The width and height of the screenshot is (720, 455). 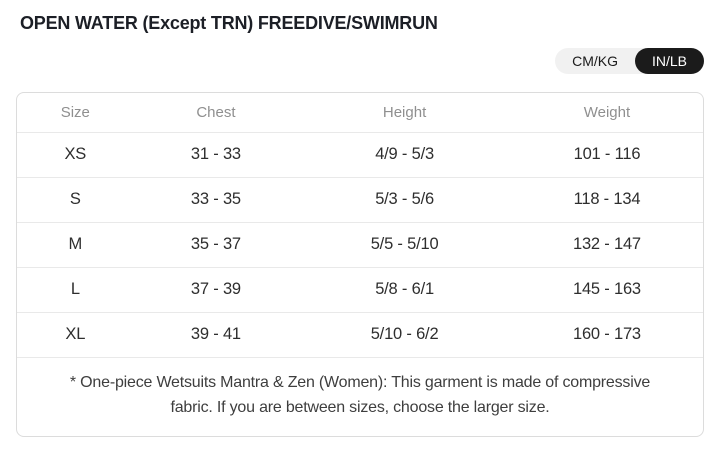 What do you see at coordinates (607, 112) in the screenshot?
I see `column-header-weight: Weight` at bounding box center [607, 112].